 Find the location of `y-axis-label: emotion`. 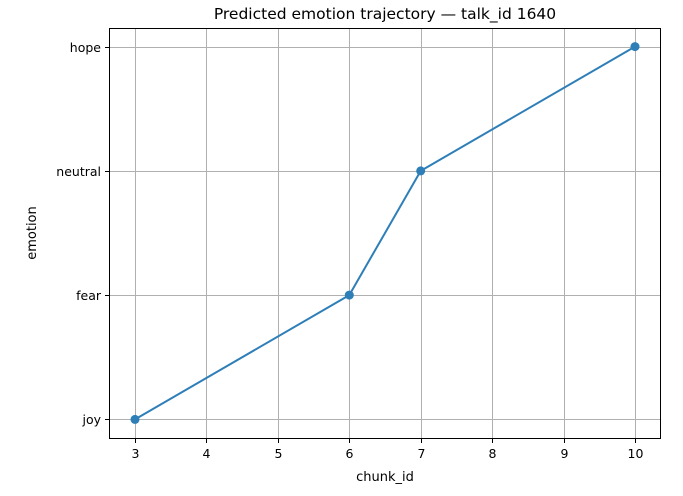

y-axis-label: emotion is located at coordinates (32, 233).